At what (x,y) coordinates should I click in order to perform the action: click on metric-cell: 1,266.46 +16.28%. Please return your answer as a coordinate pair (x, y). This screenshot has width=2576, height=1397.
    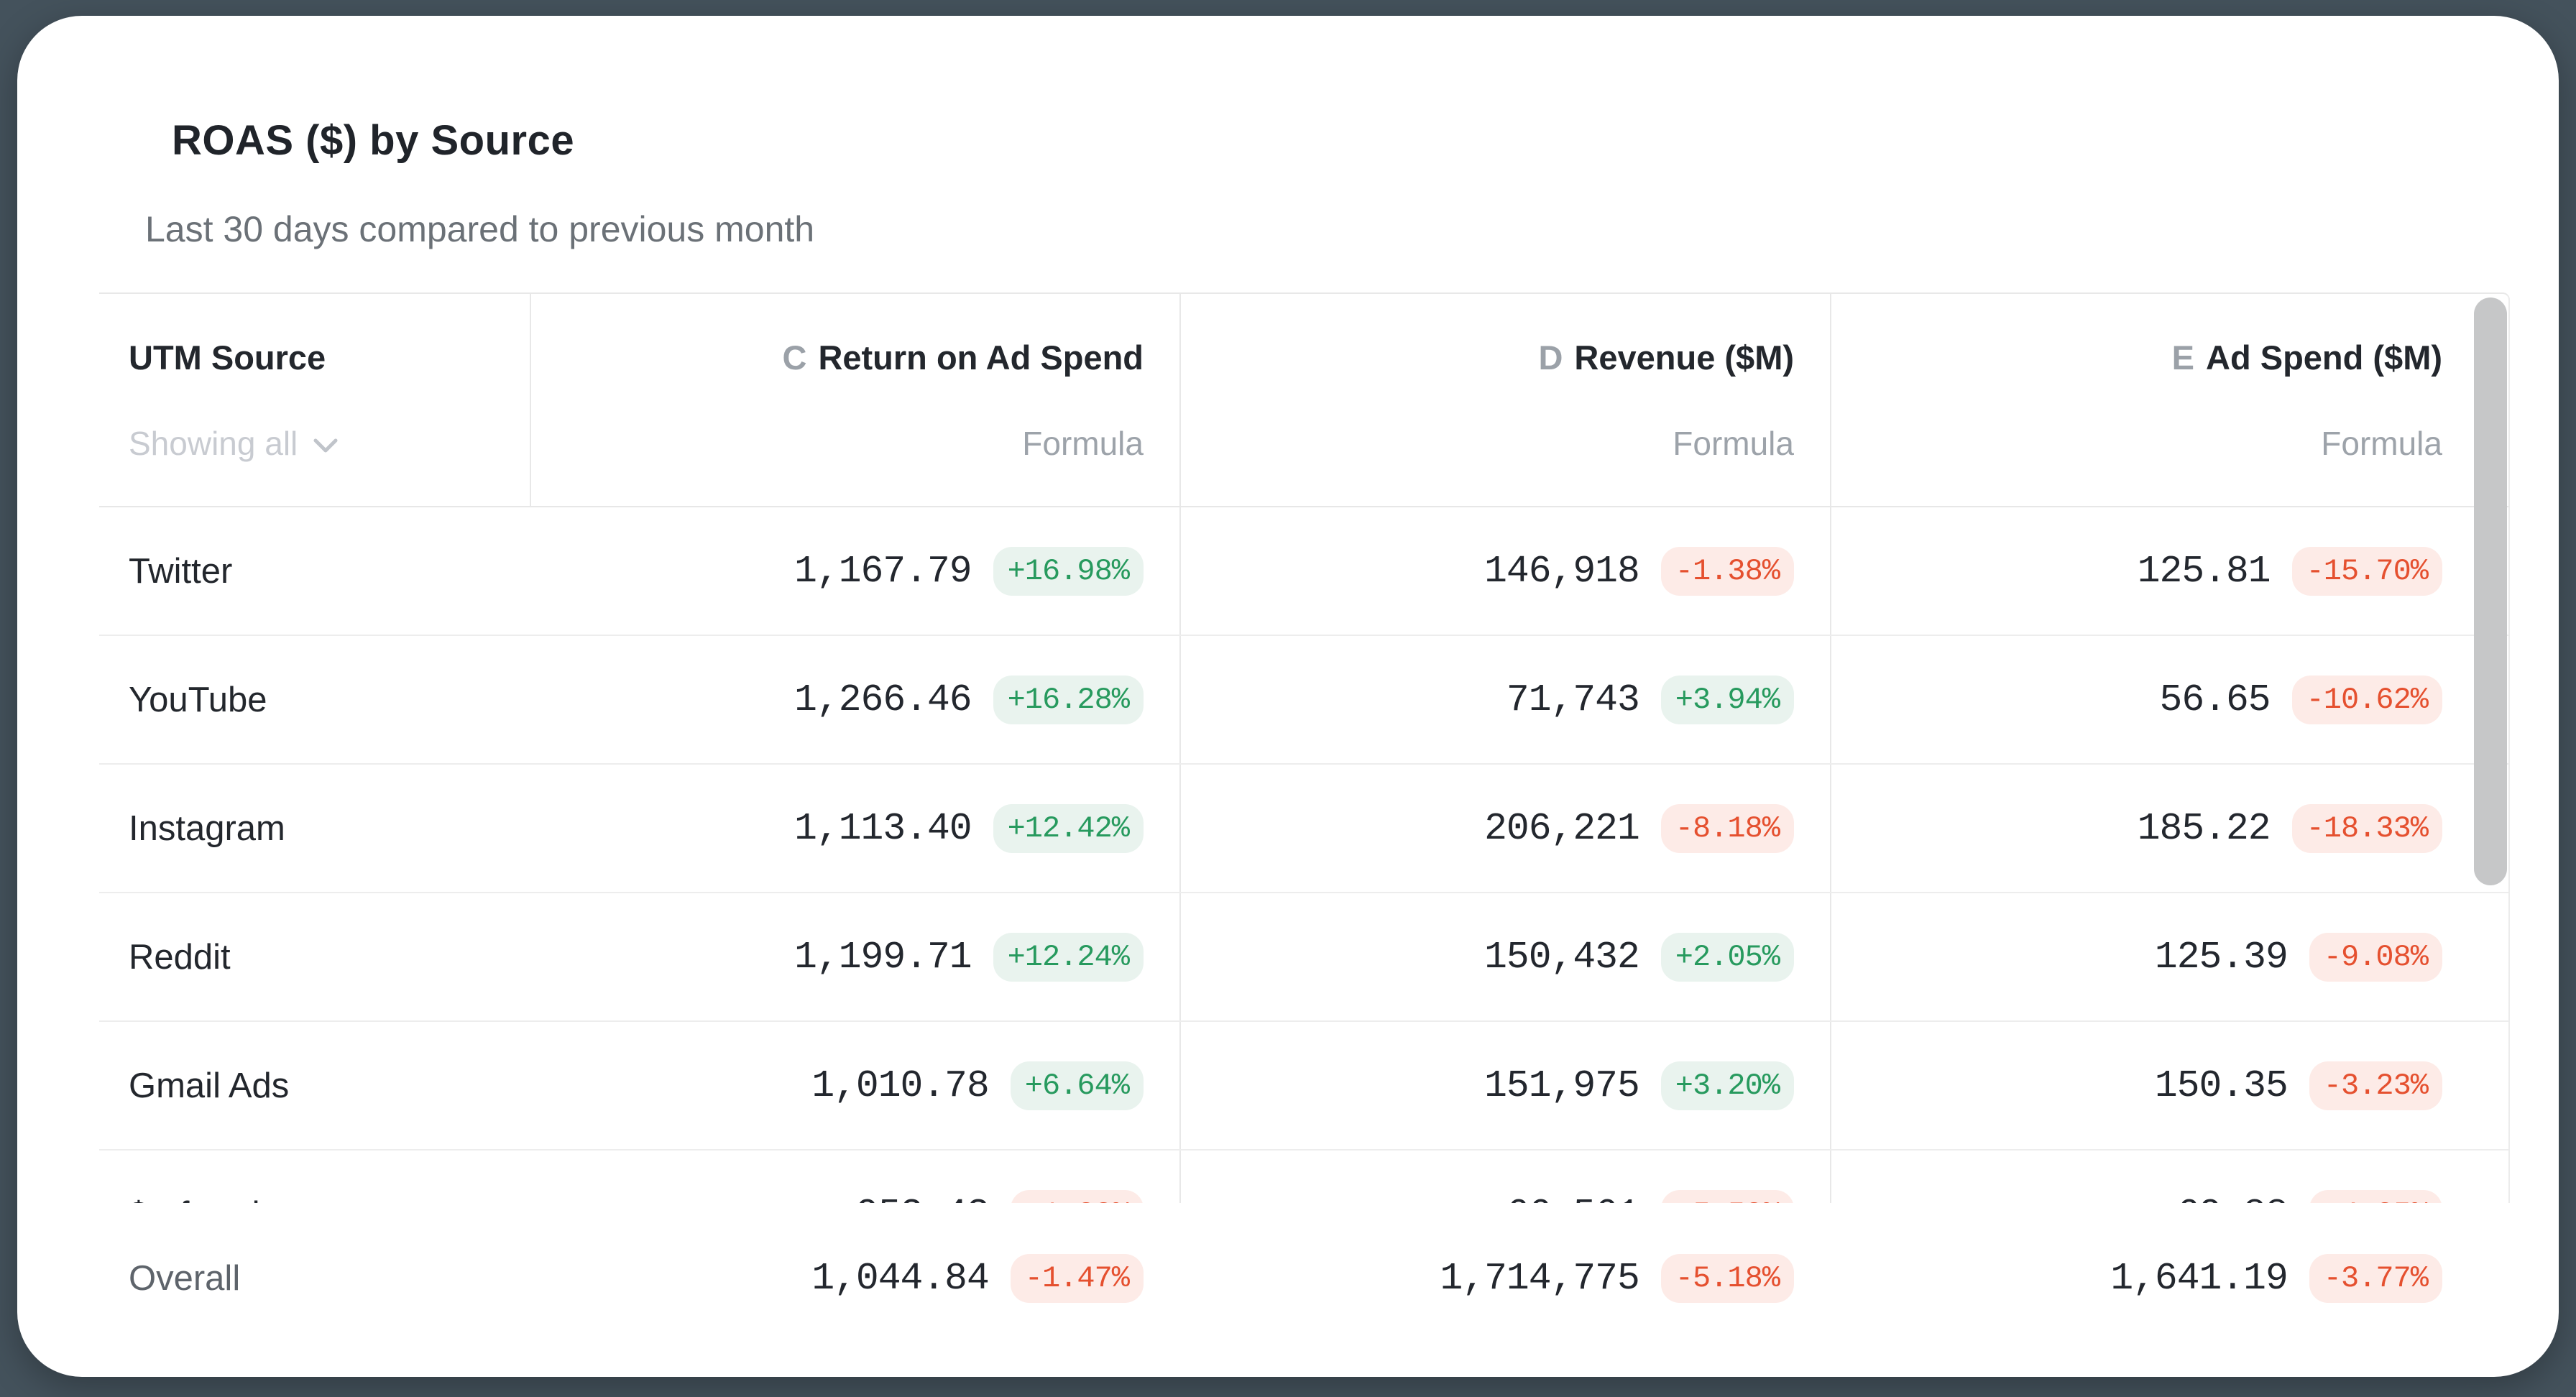
    Looking at the image, I should click on (854, 699).